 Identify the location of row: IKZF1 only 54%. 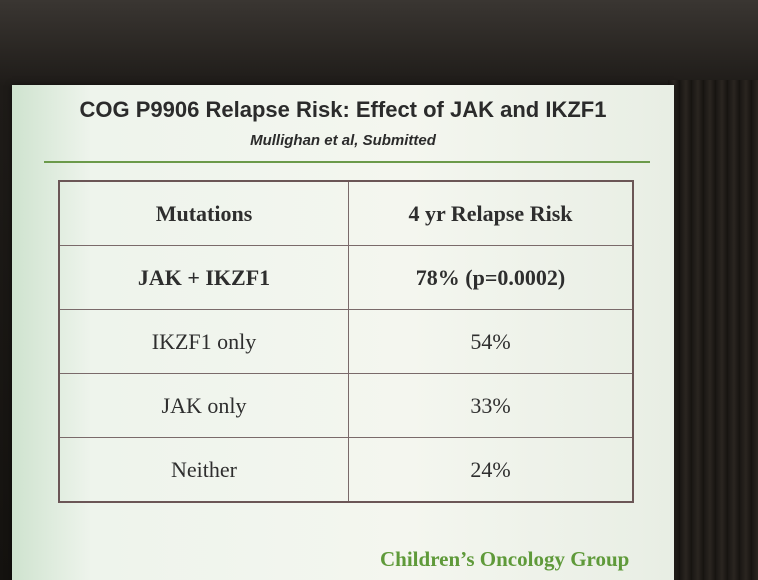
(346, 341).